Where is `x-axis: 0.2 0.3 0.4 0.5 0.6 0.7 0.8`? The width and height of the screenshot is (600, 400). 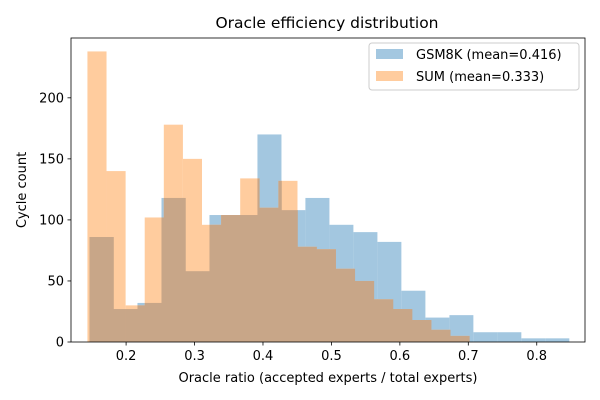 x-axis: 0.2 0.3 0.4 0.5 0.6 0.7 0.8 is located at coordinates (331, 353).